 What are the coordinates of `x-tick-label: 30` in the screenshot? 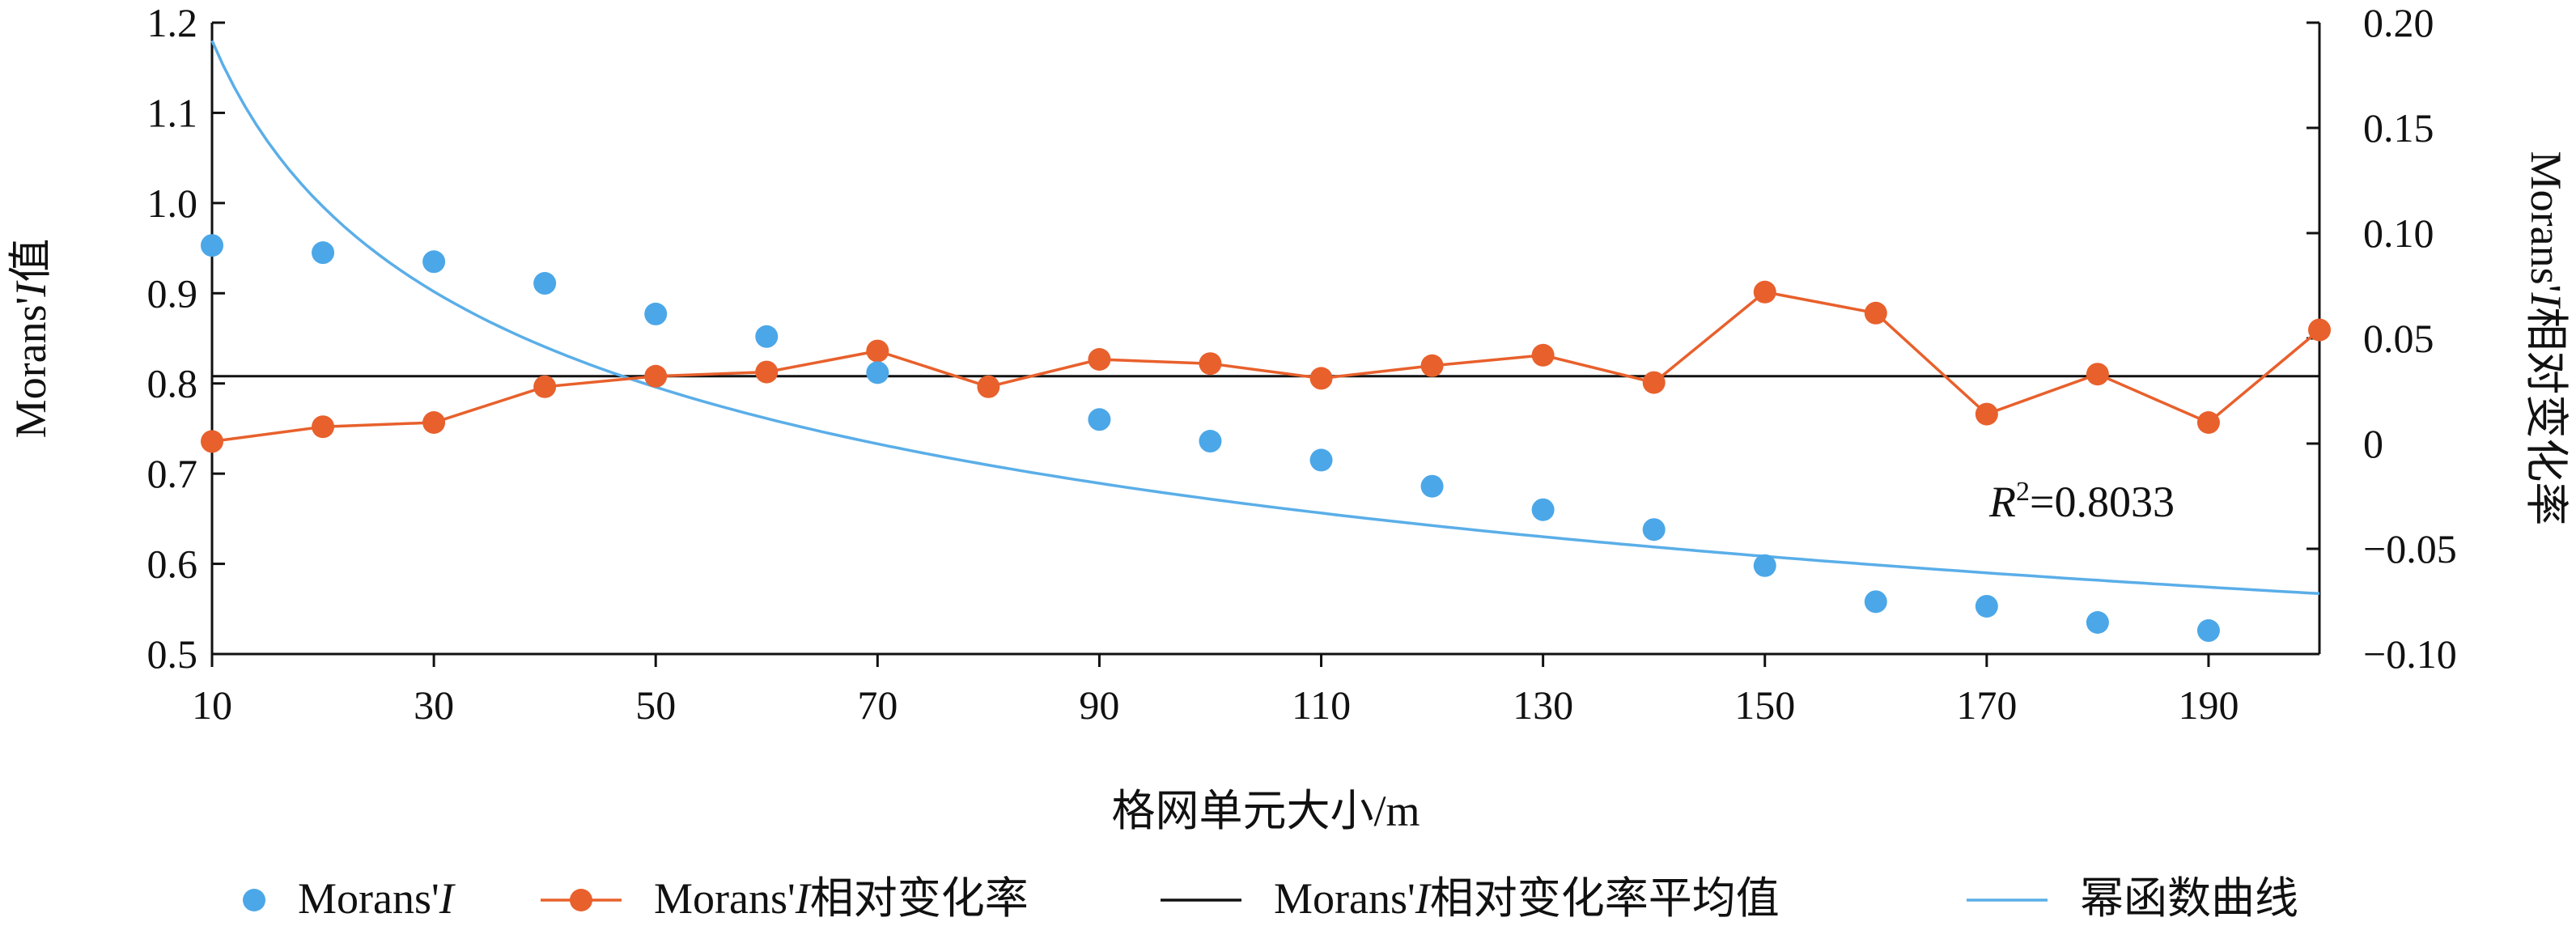 It's located at (434, 705).